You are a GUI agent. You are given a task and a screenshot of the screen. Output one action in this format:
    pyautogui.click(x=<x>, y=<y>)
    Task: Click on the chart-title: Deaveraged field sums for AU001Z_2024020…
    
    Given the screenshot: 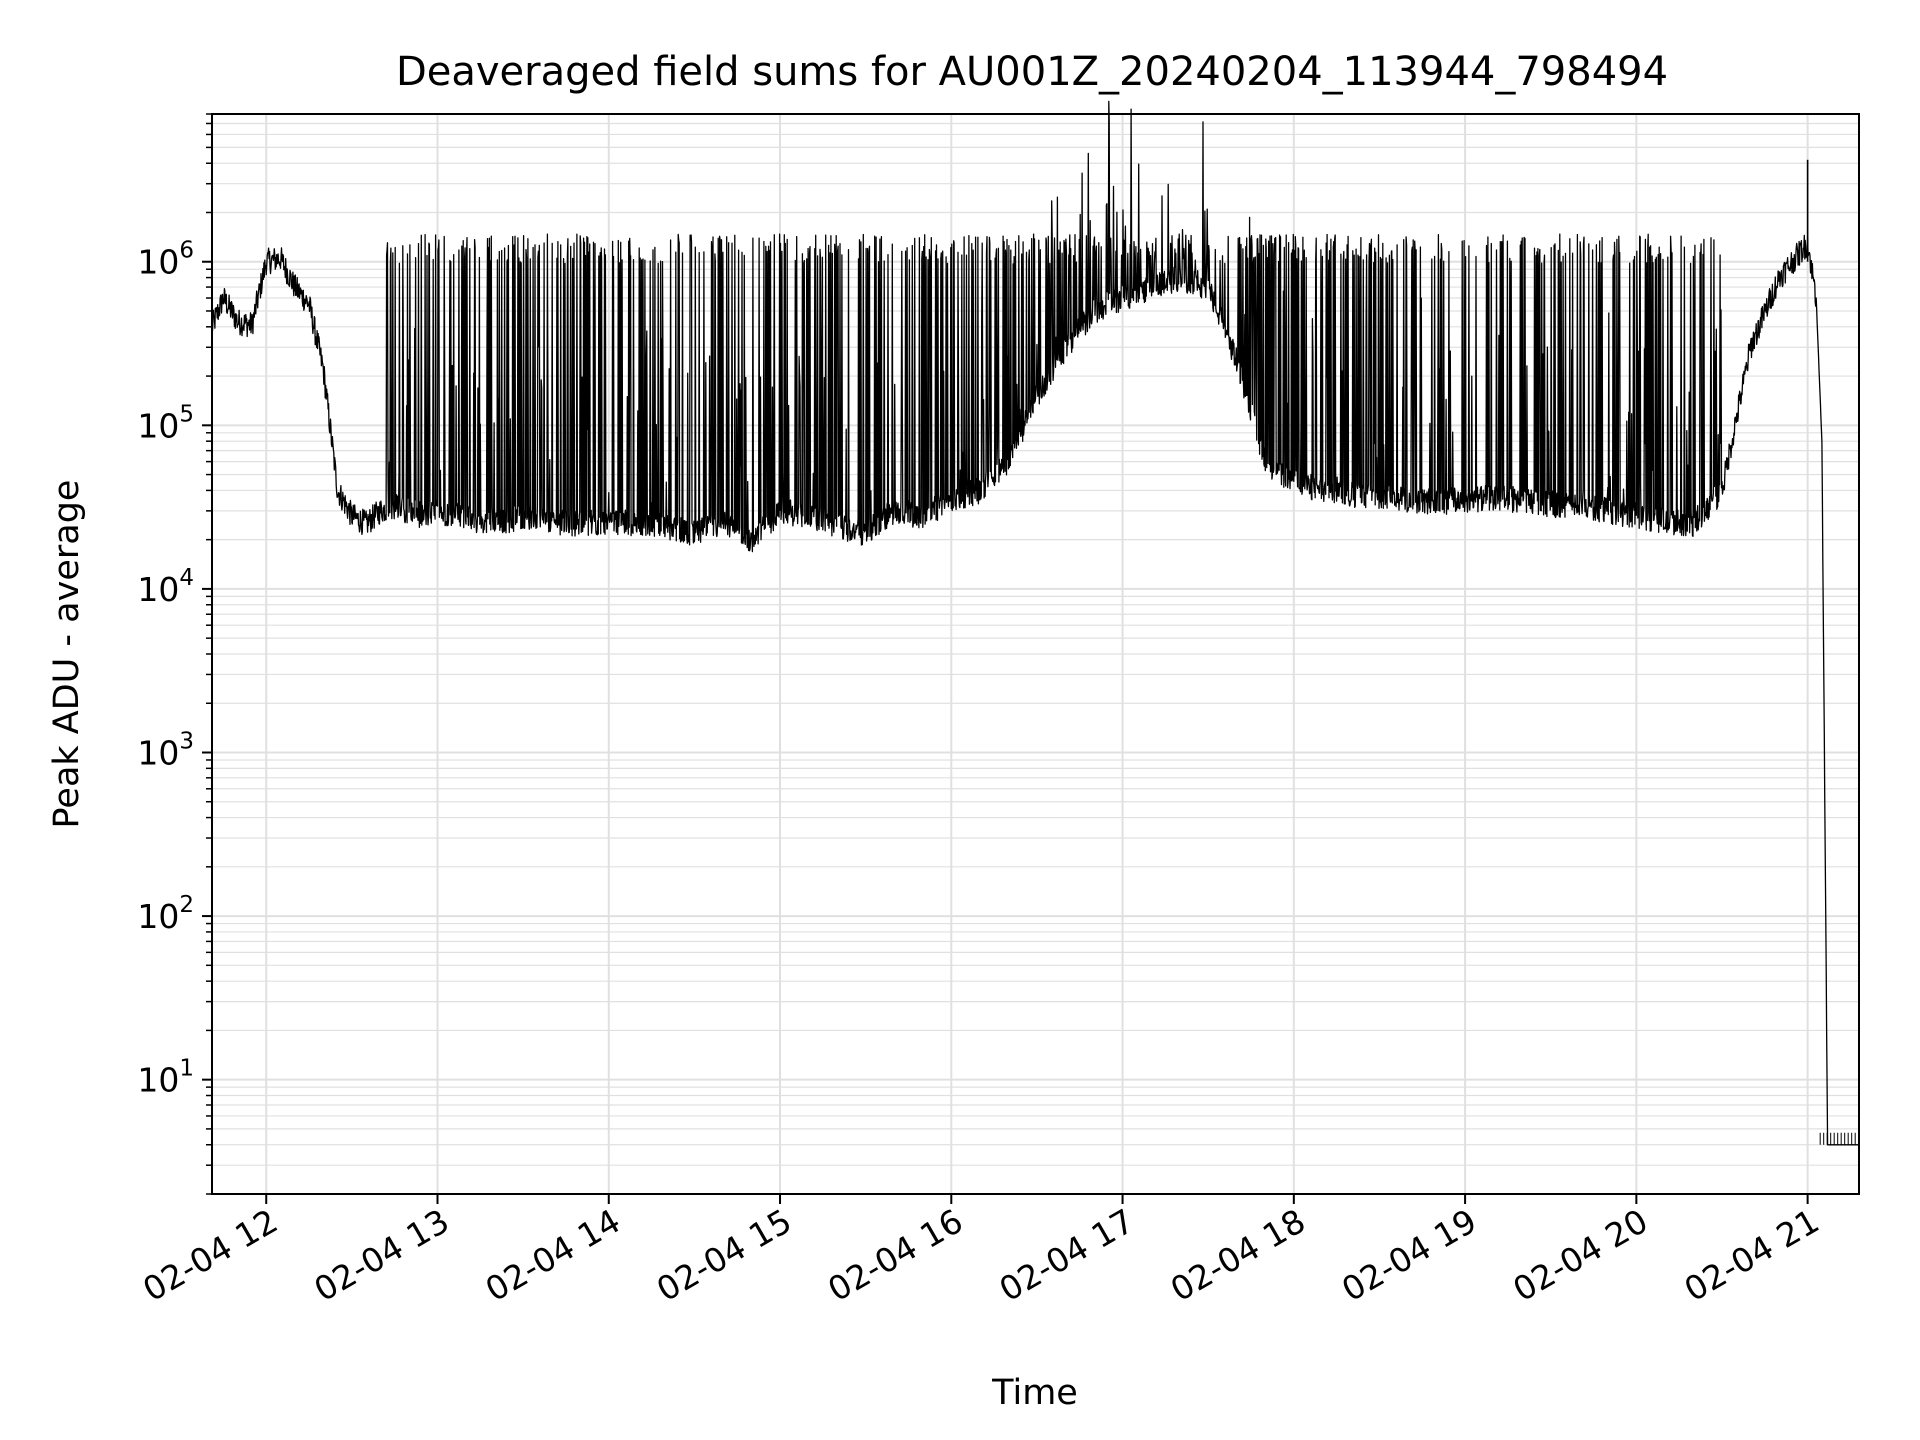 What is the action you would take?
    pyautogui.click(x=1032, y=72)
    